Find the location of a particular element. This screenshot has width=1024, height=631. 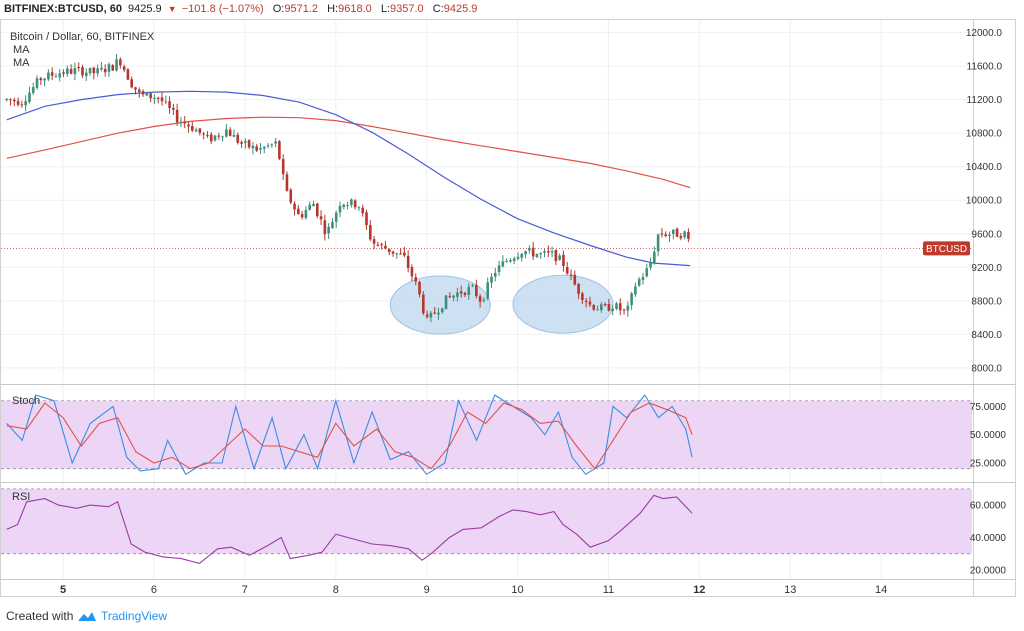

stoch-axis-label: 50.0000 is located at coordinates (988, 435).